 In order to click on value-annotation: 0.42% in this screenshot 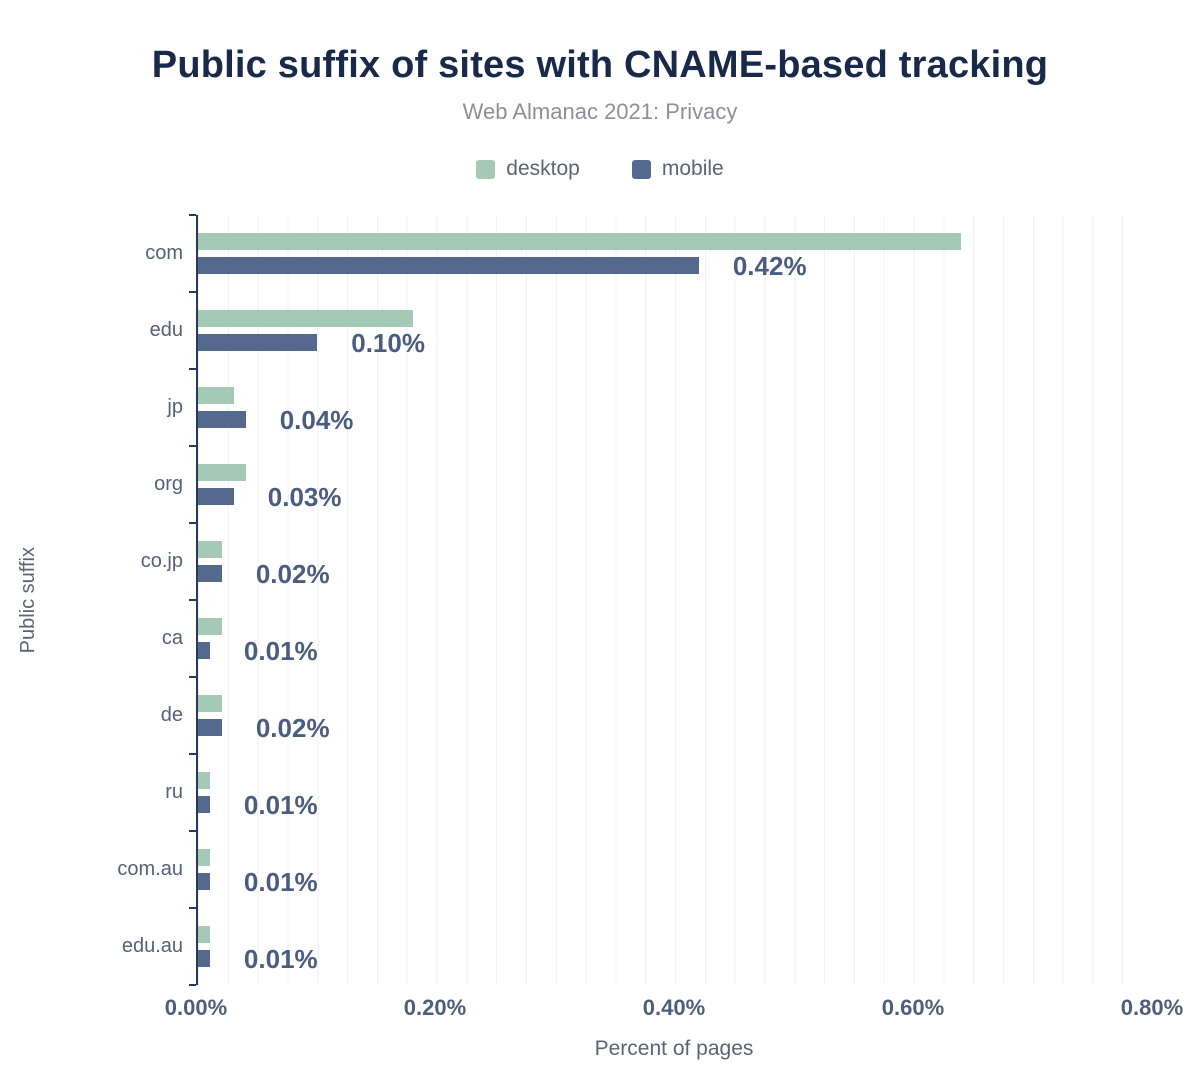, I will do `click(769, 265)`.